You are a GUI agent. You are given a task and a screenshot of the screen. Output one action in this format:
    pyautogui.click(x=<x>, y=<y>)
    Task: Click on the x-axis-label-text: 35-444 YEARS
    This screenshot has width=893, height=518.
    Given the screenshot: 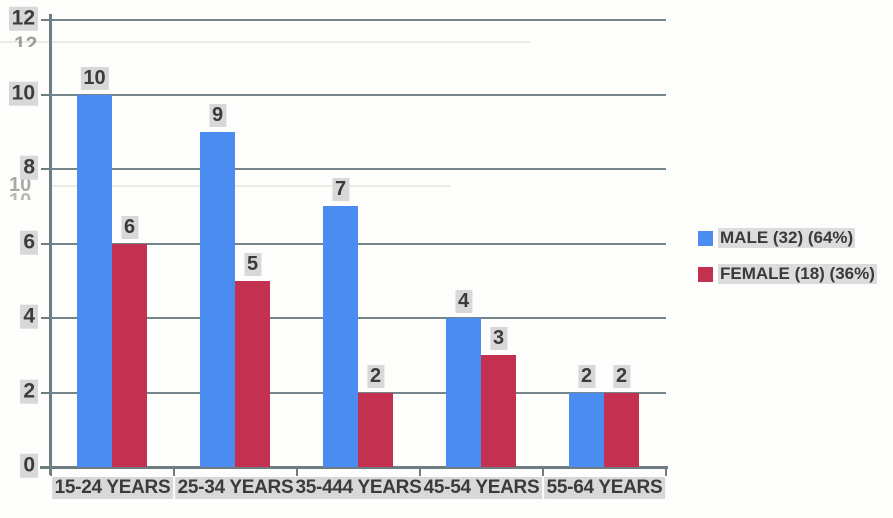 What is the action you would take?
    pyautogui.click(x=358, y=488)
    